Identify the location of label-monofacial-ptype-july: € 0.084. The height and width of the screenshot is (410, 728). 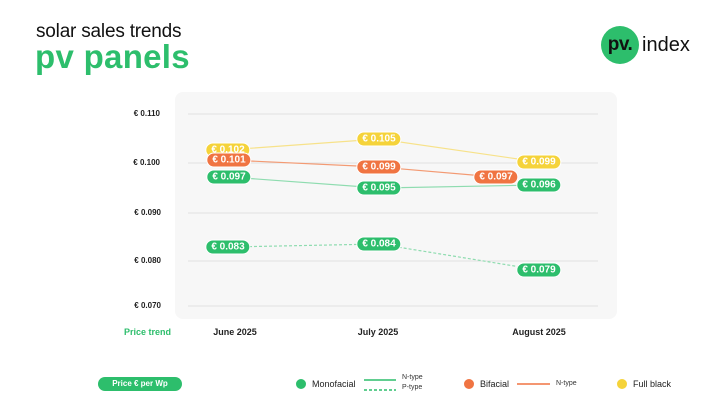
(379, 244).